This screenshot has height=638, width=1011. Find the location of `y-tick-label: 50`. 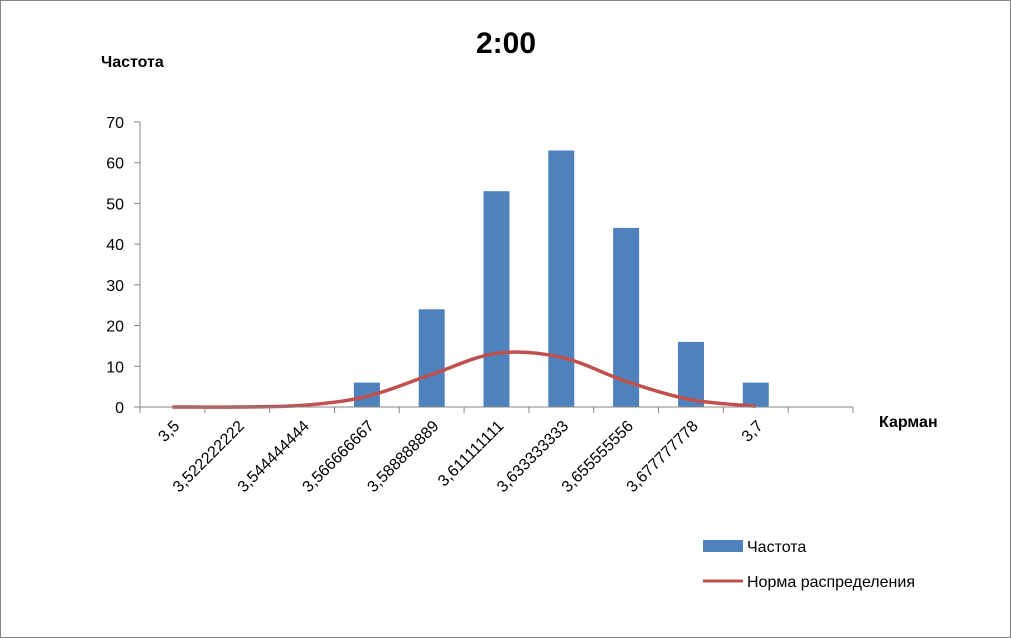

y-tick-label: 50 is located at coordinates (115, 204).